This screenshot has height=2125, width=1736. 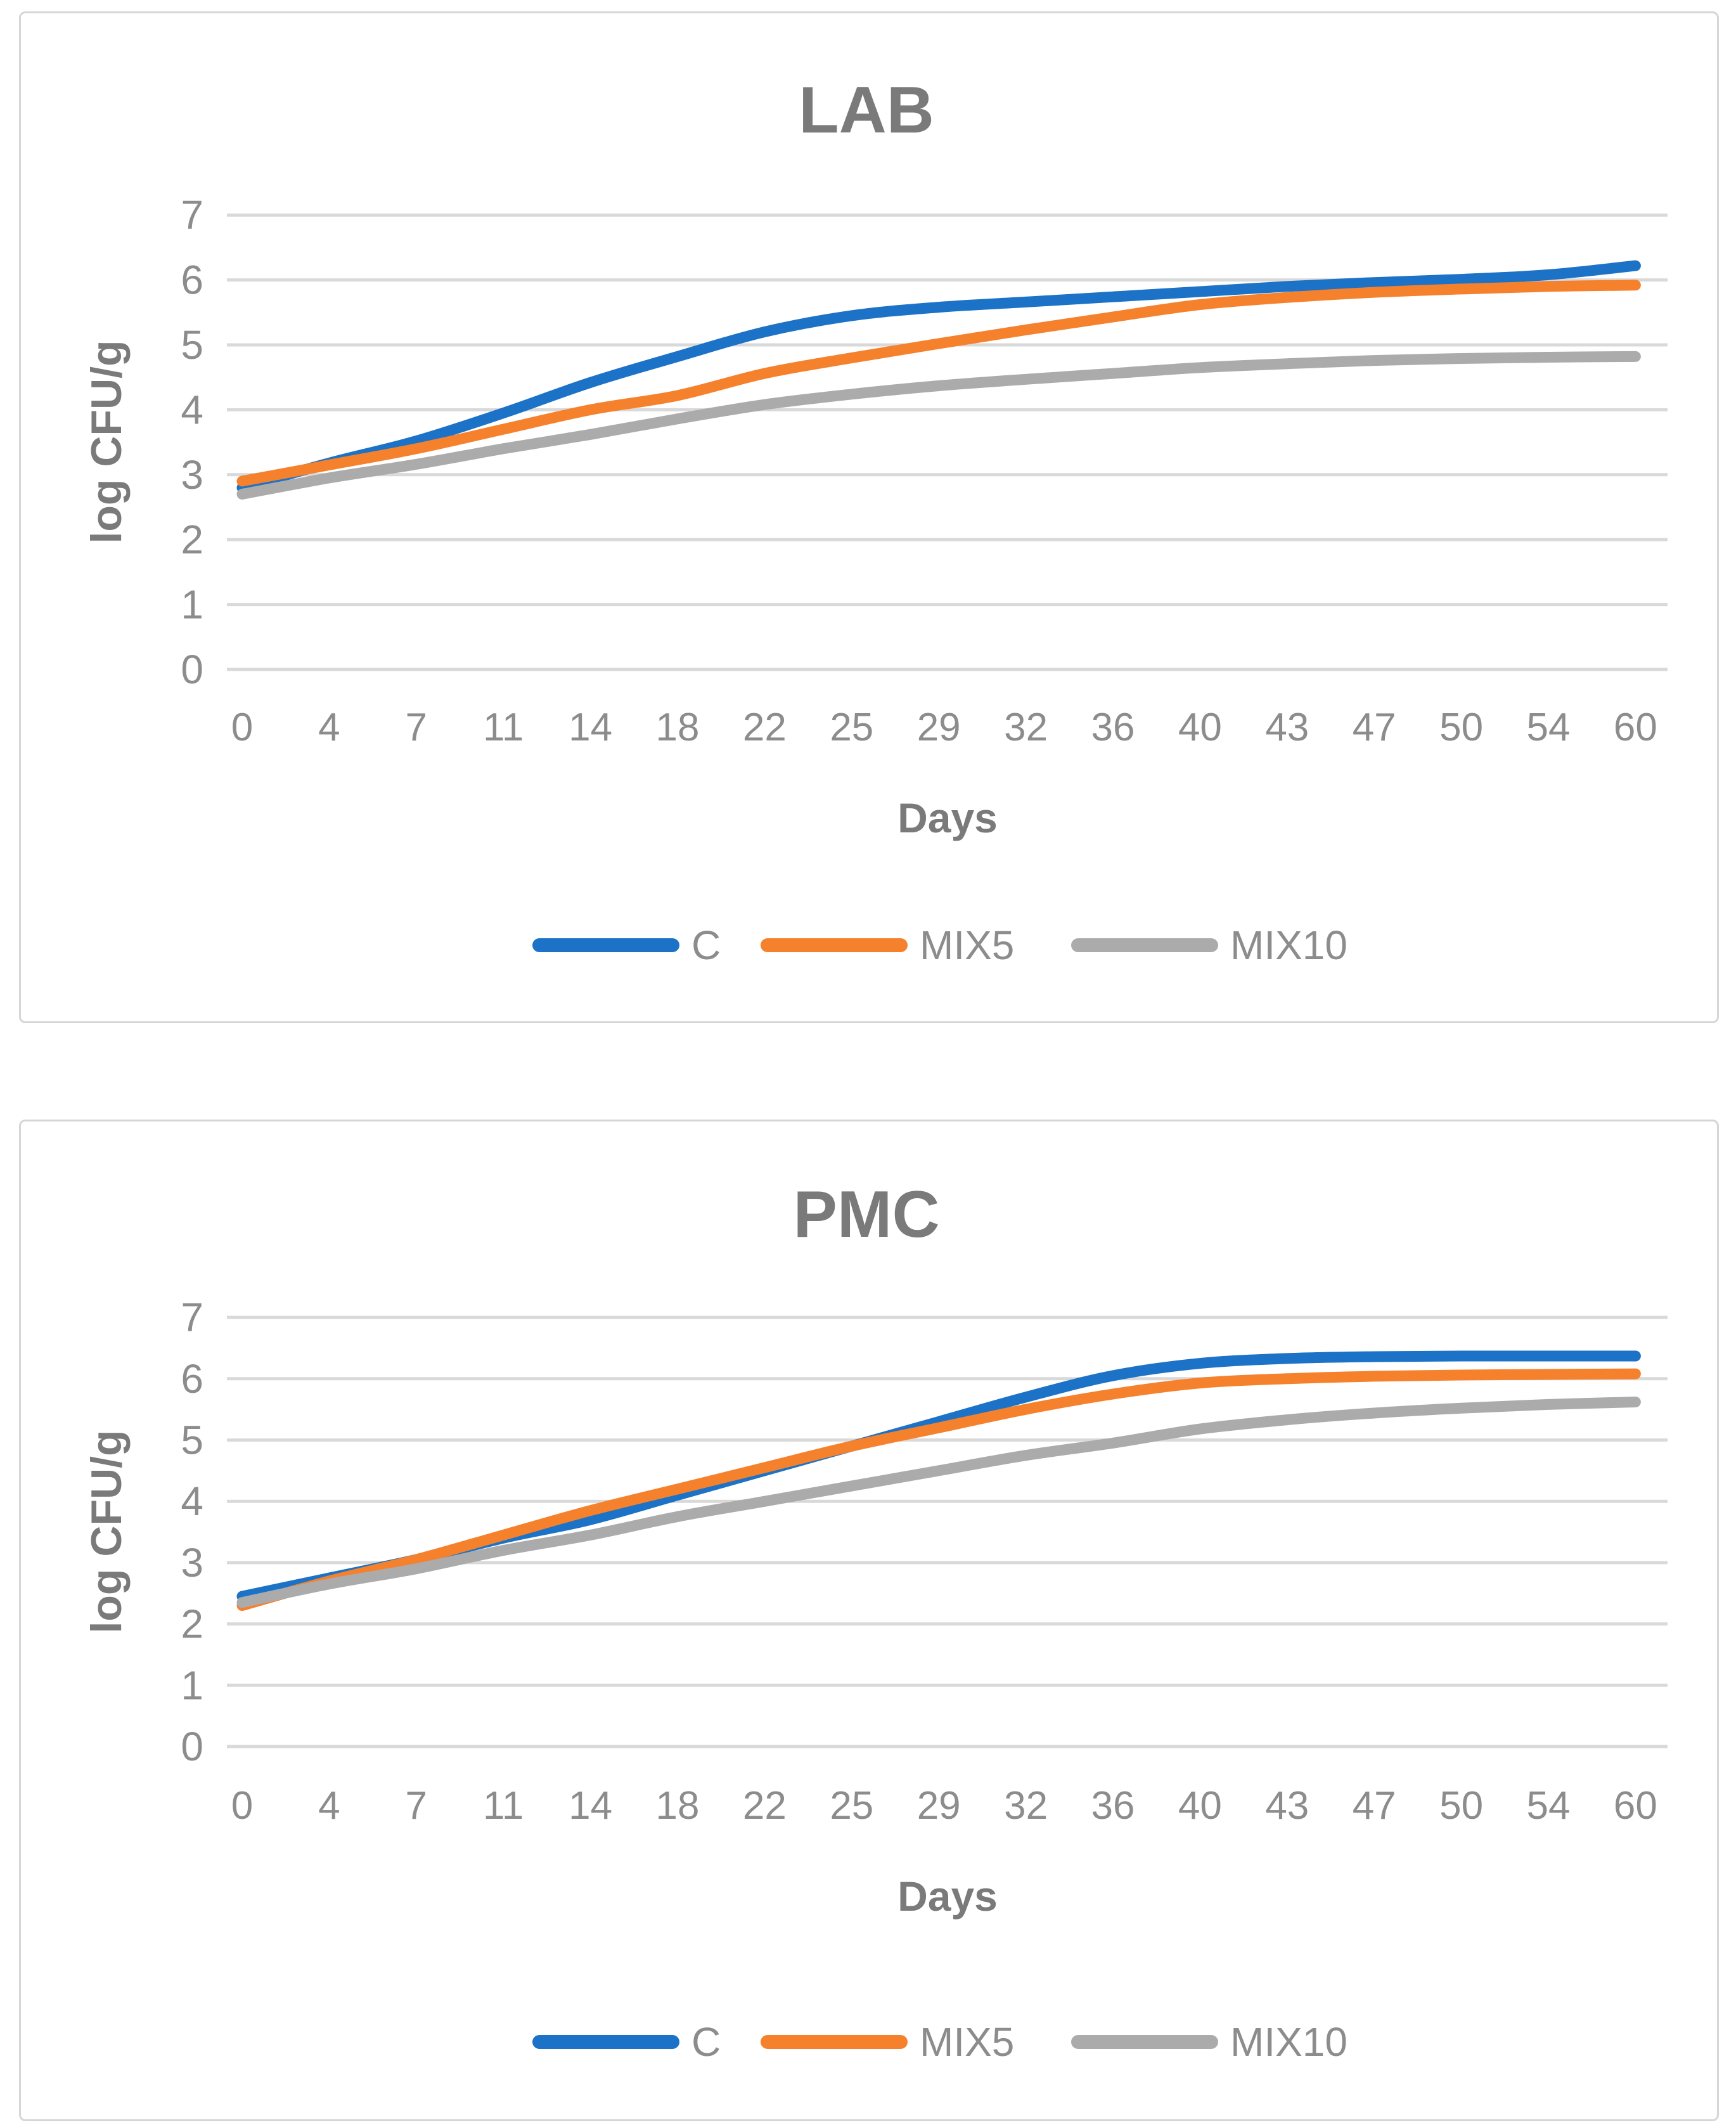 I want to click on chart-title: LAB, so click(x=866, y=110).